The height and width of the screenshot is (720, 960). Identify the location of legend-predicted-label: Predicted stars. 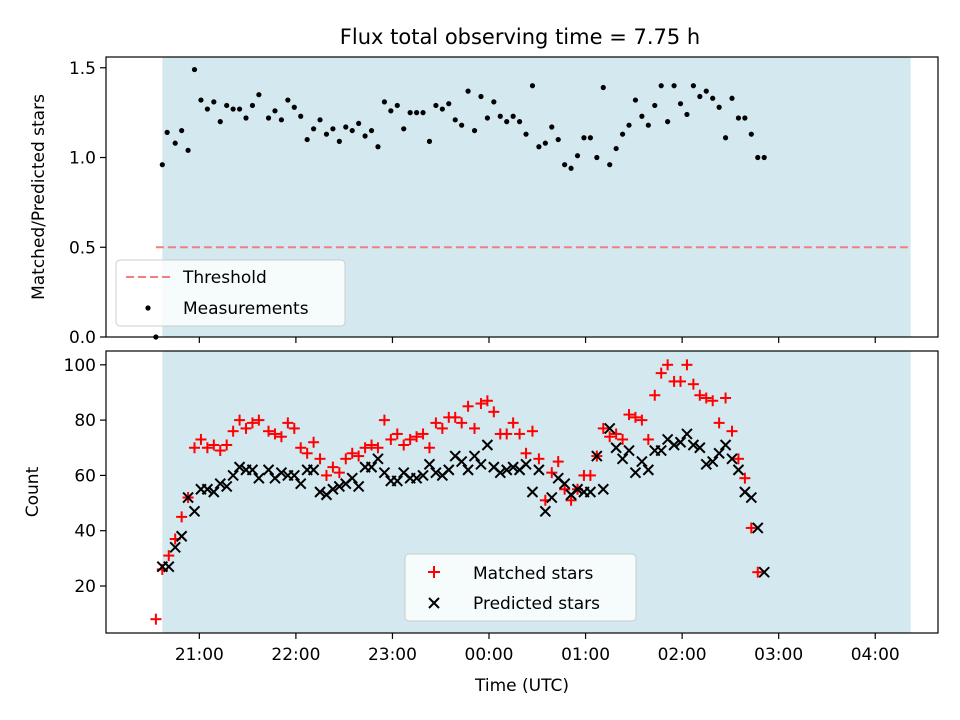
(536, 604).